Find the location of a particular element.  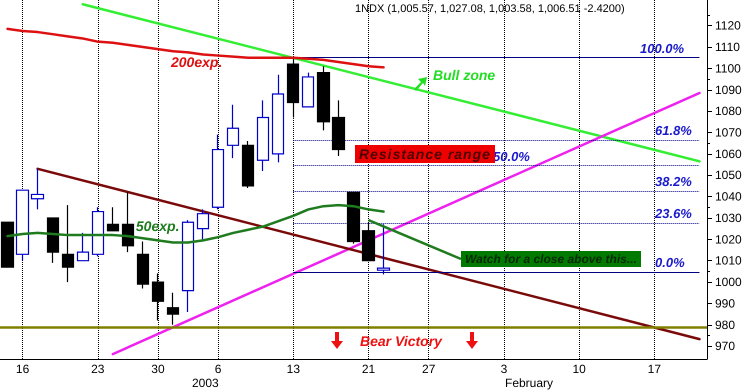

y-tick-label: 1100 is located at coordinates (728, 68).